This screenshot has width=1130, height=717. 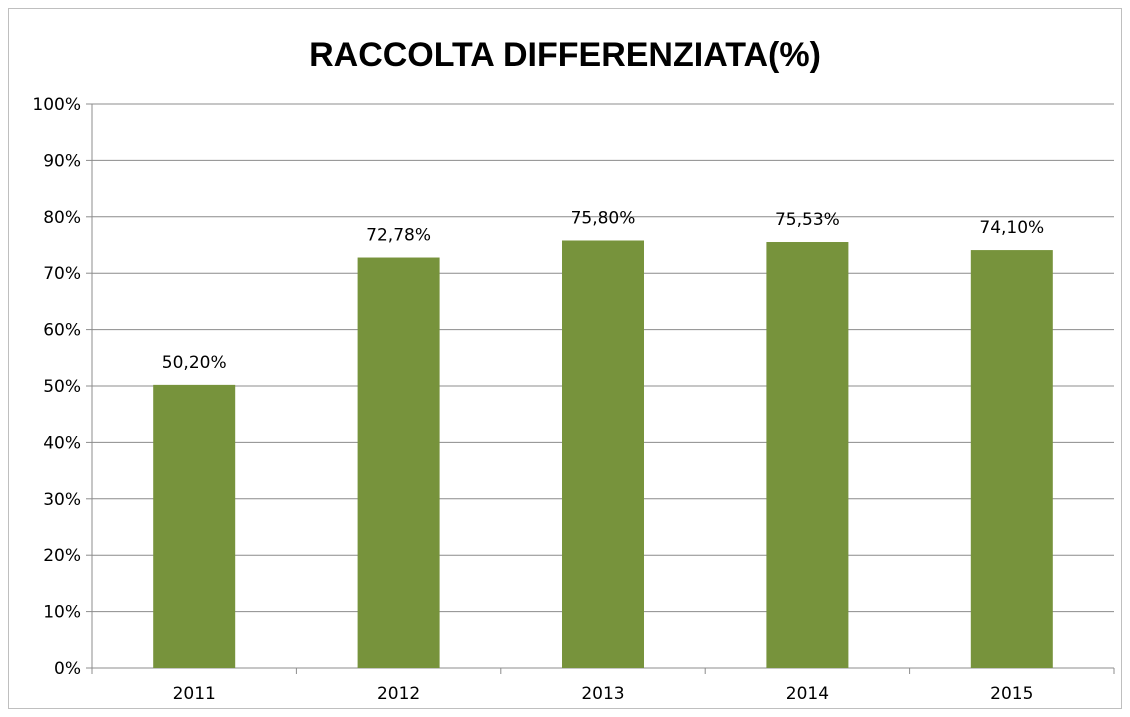 What do you see at coordinates (62, 443) in the screenshot?
I see `y-tick-label: 40%` at bounding box center [62, 443].